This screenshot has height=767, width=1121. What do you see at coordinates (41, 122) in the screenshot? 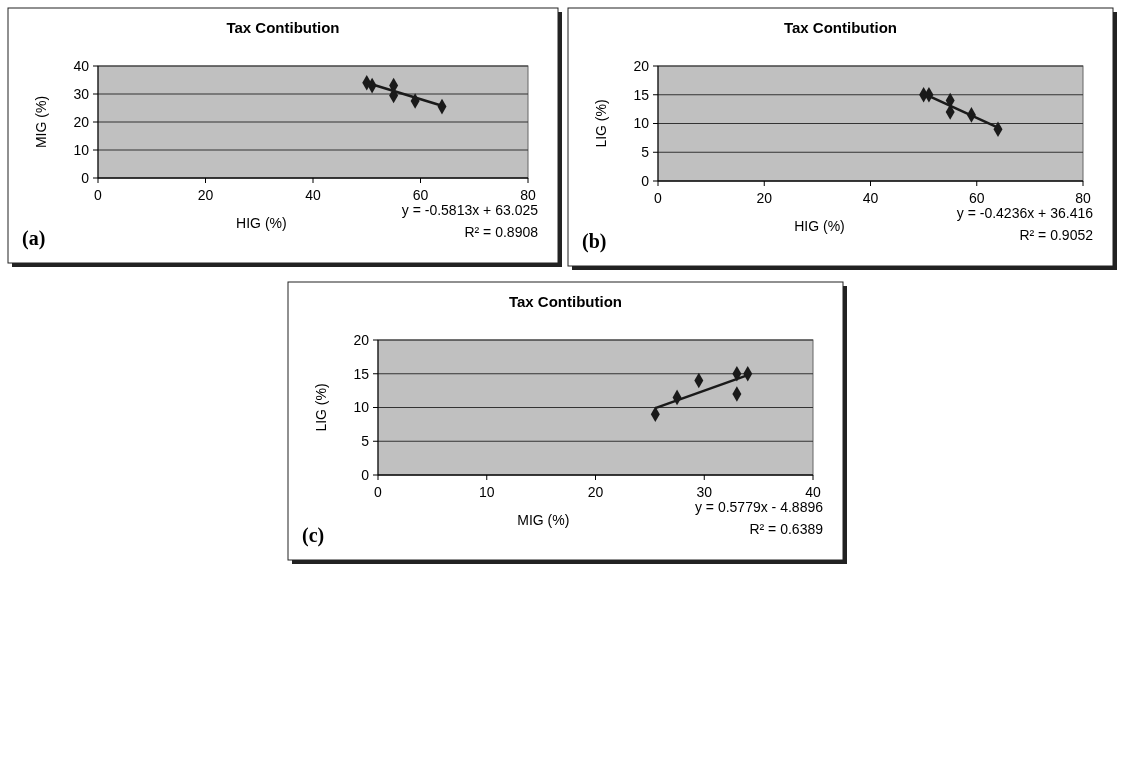
I see `y-axis-title: MIG (%)` at bounding box center [41, 122].